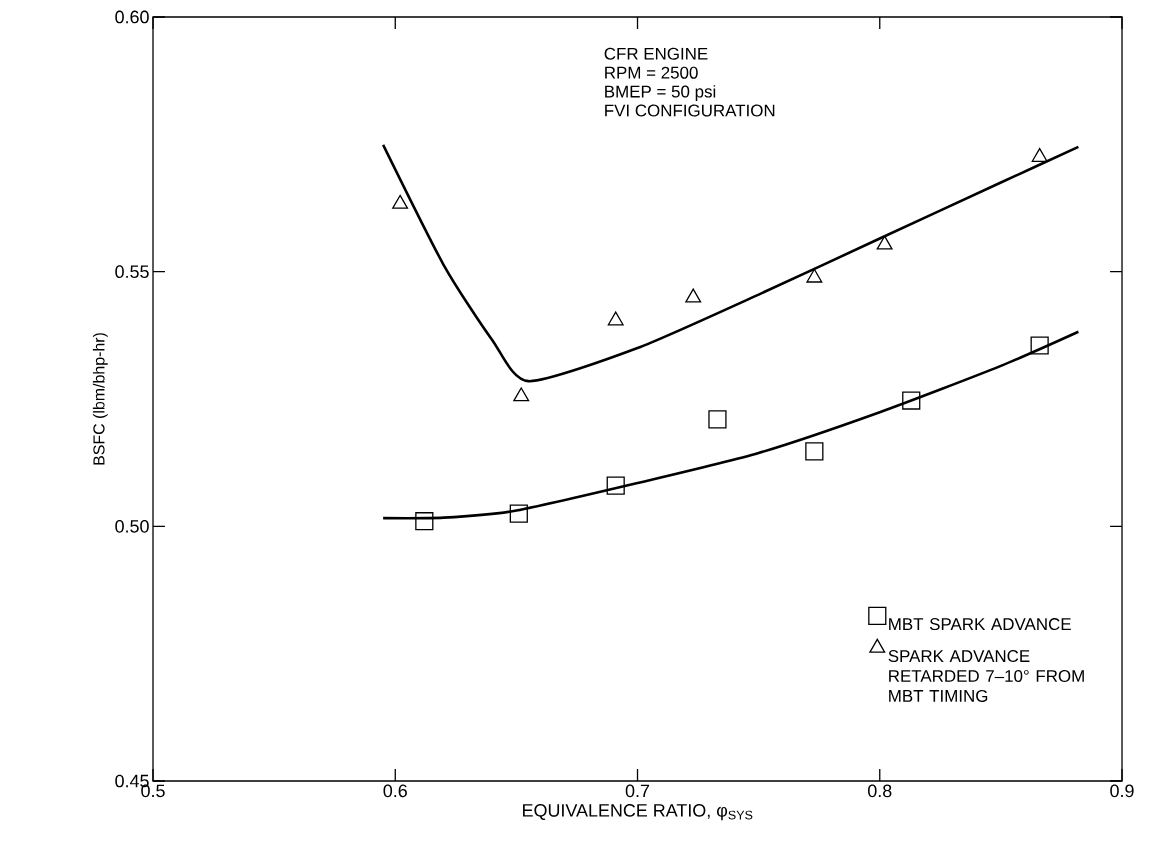  I want to click on y-tick-label: 0.60, so click(132, 17).